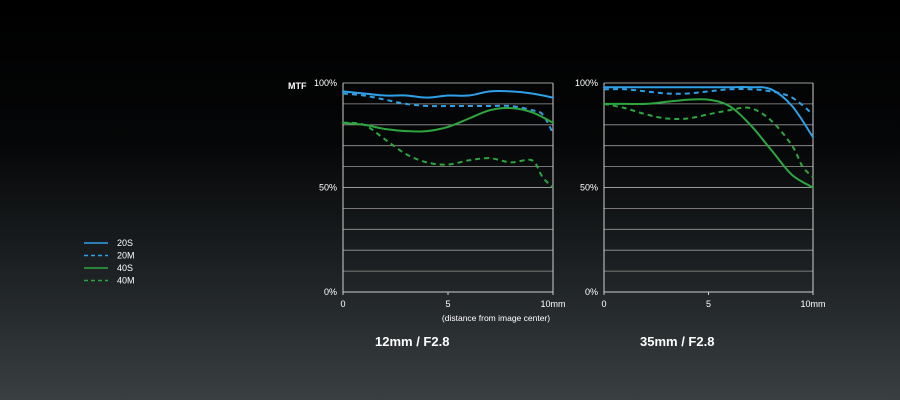  Describe the element at coordinates (109, 262) in the screenshot. I see `legend: 20S 20M 40S 40M` at that location.